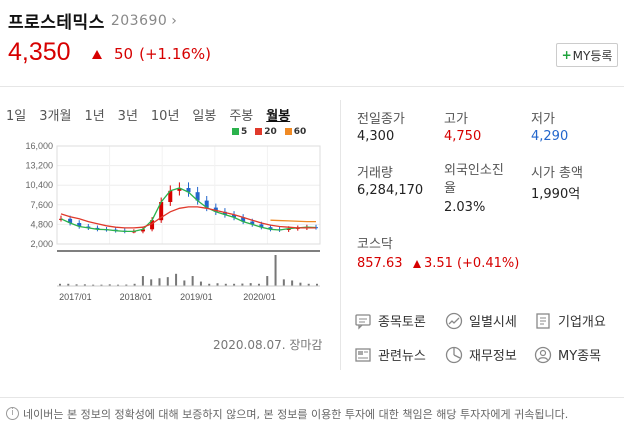 The image size is (624, 429). Describe the element at coordinates (402, 356) in the screenshot. I see `related-news-label: 관련뉴스` at that location.